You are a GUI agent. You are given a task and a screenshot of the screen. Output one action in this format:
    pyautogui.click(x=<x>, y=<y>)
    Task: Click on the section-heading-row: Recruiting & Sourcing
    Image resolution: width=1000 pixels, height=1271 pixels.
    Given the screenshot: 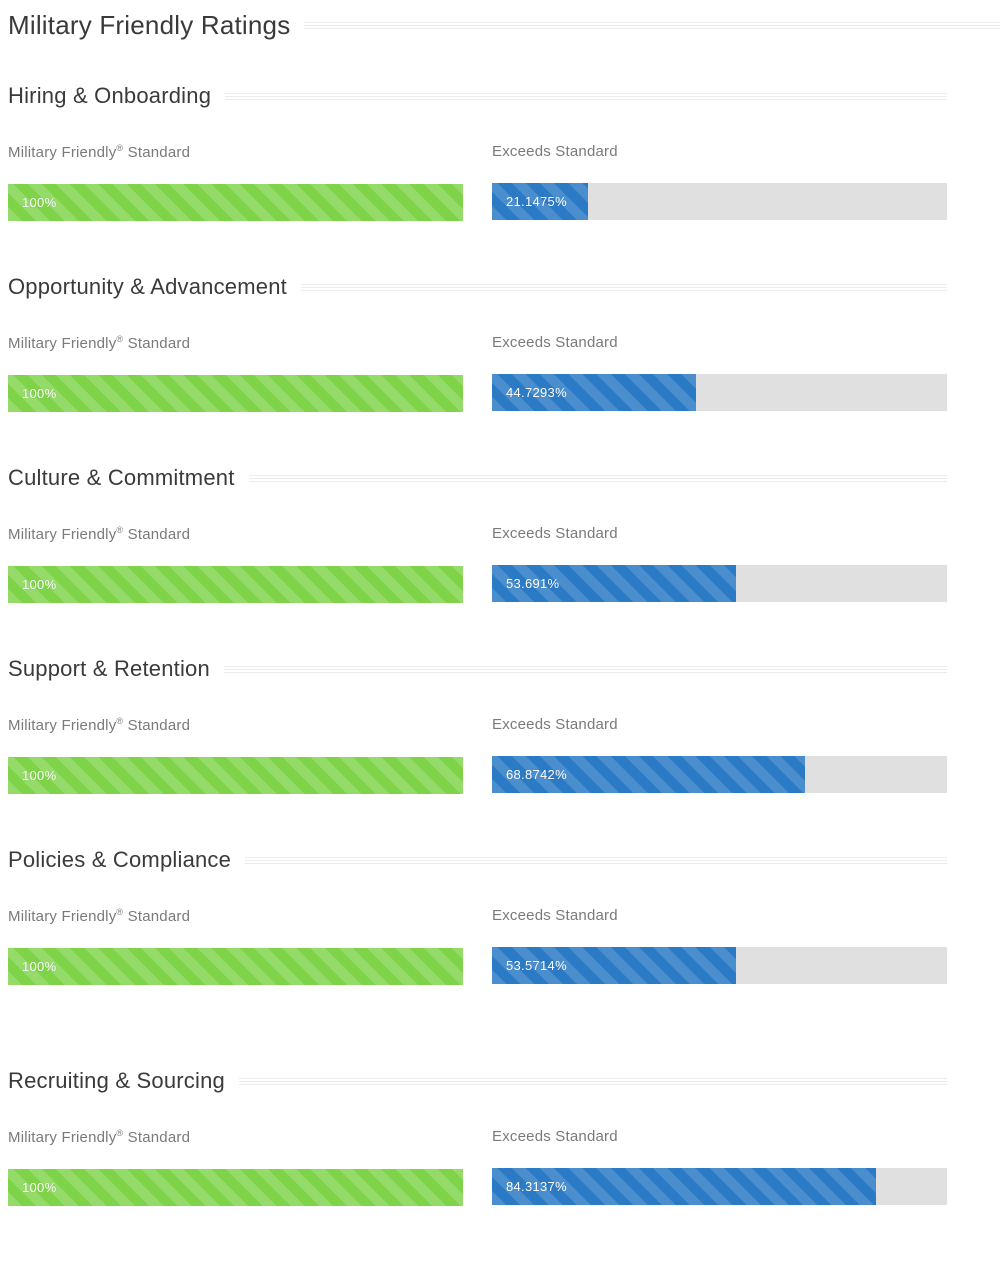 What is the action you would take?
    pyautogui.click(x=504, y=1081)
    